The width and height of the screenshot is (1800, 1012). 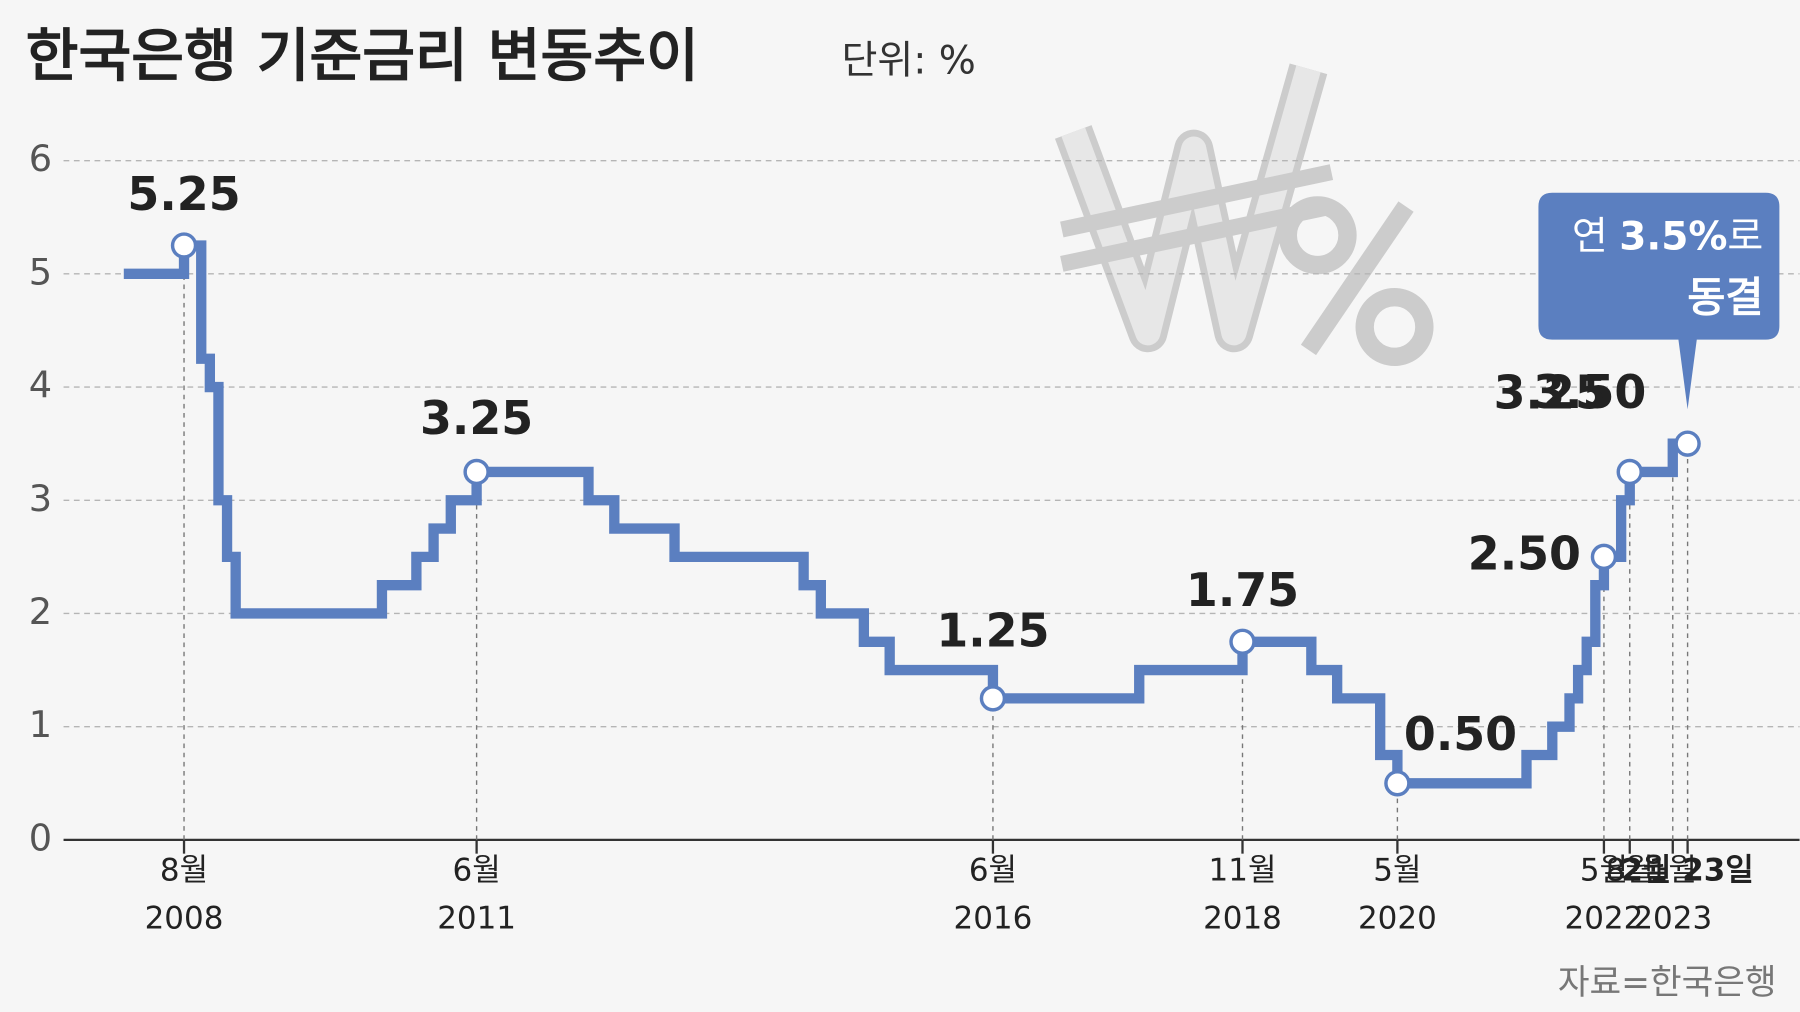 What do you see at coordinates (1667, 983) in the screenshot?
I see `source: 자료=한국은행` at bounding box center [1667, 983].